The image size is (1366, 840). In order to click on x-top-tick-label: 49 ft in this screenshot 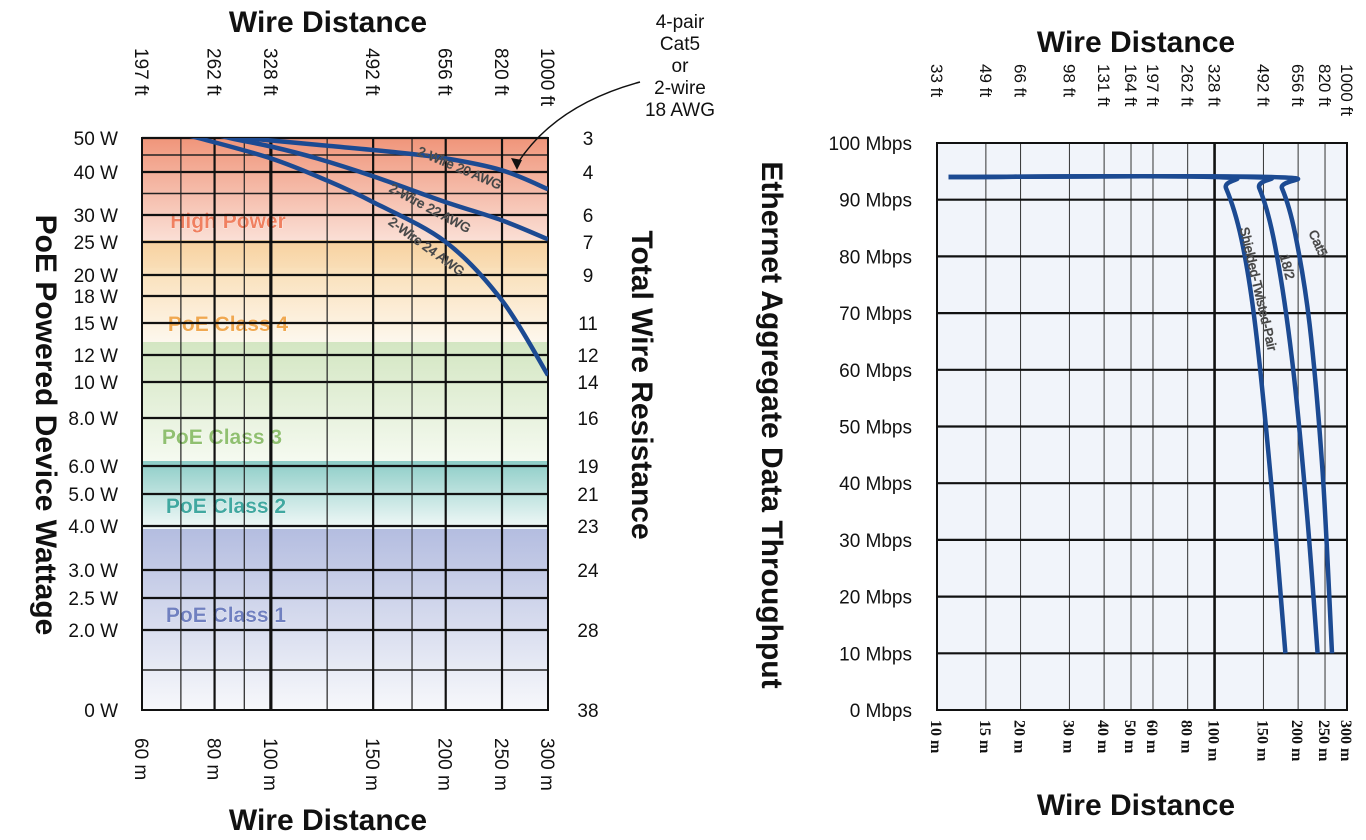, I will do `click(985, 80)`.